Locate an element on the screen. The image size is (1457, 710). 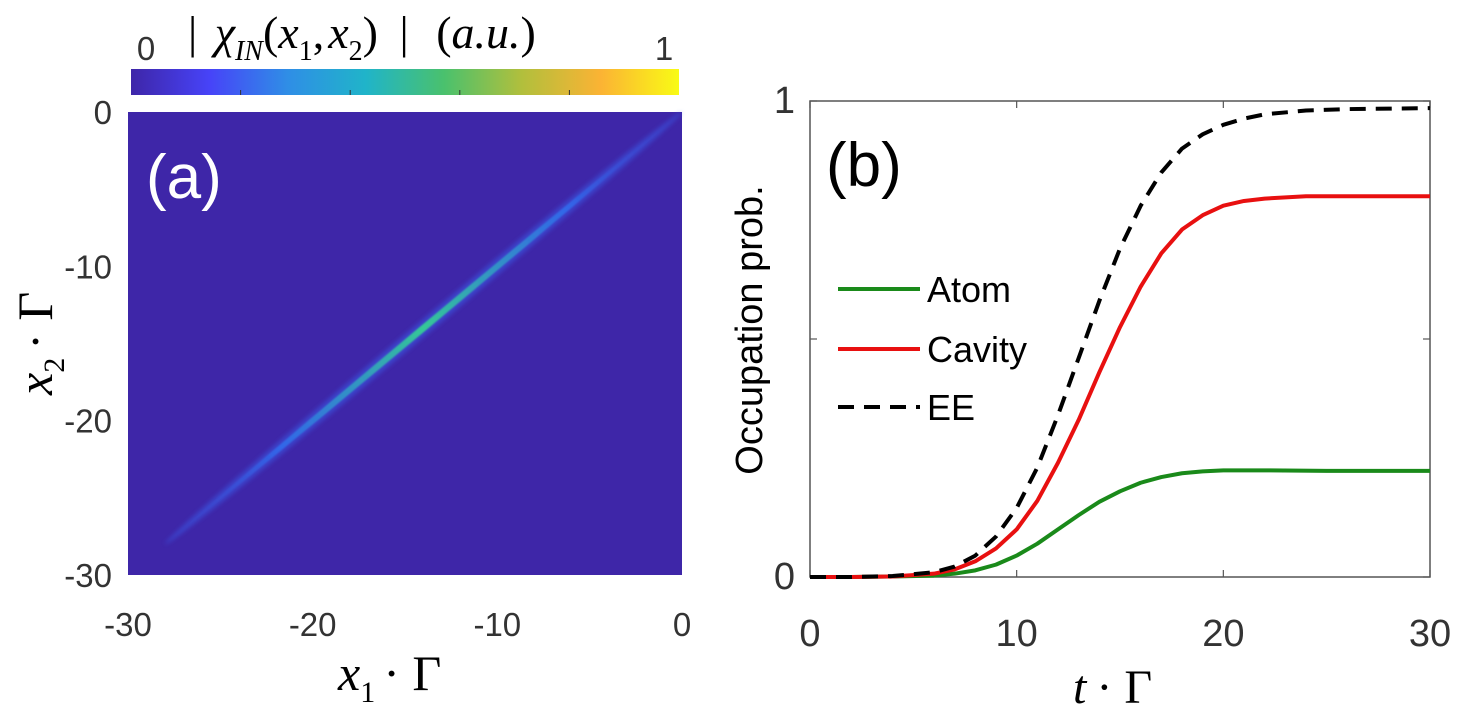
legend-label-cavity: Cavity is located at coordinates (977, 349).